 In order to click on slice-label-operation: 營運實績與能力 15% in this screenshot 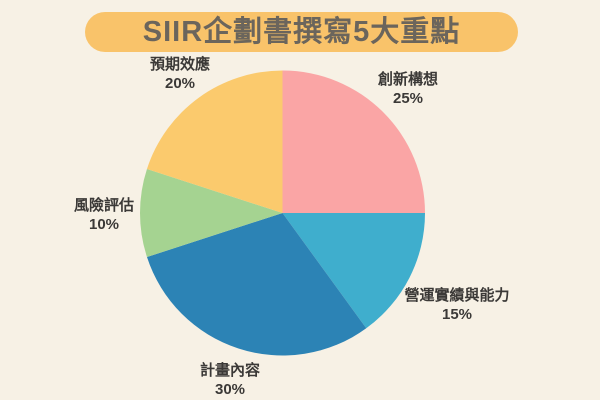, I will do `click(456, 305)`.